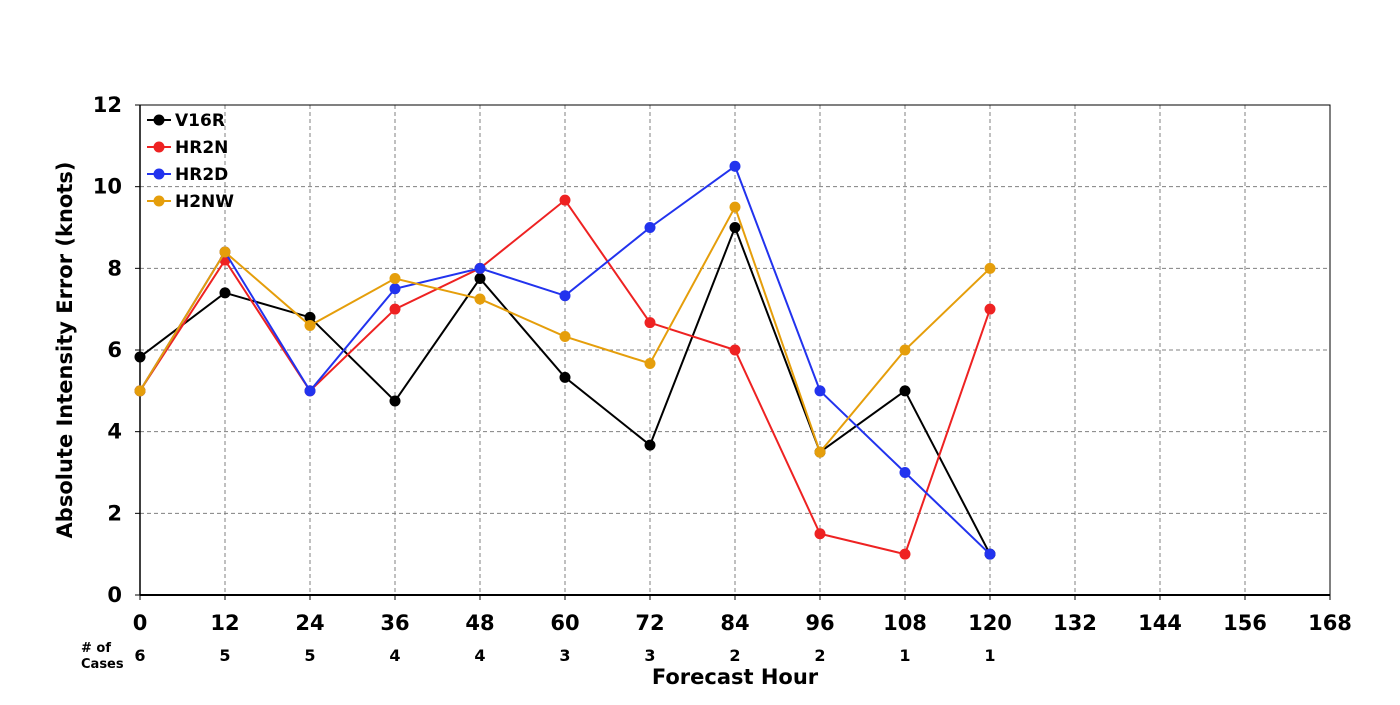 This screenshot has width=1400, height=705. I want to click on x-tick-label: 12, so click(224, 623).